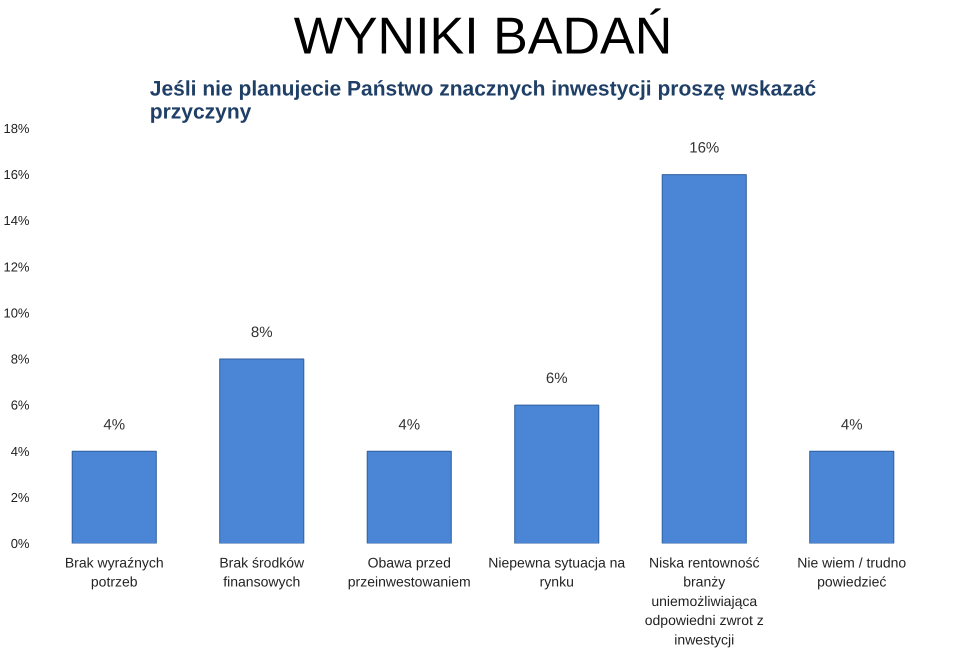 Image resolution: width=960 pixels, height=657 pixels. I want to click on y-tick-label: 16%, so click(16, 174).